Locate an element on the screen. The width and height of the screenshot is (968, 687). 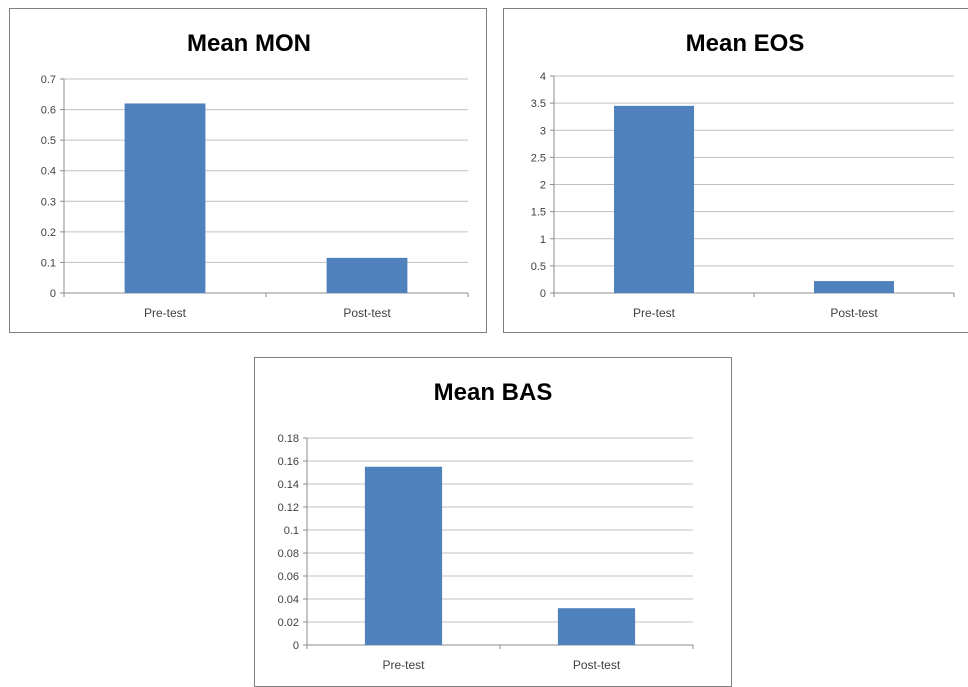
y-tick-label: 0.14 is located at coordinates (288, 485).